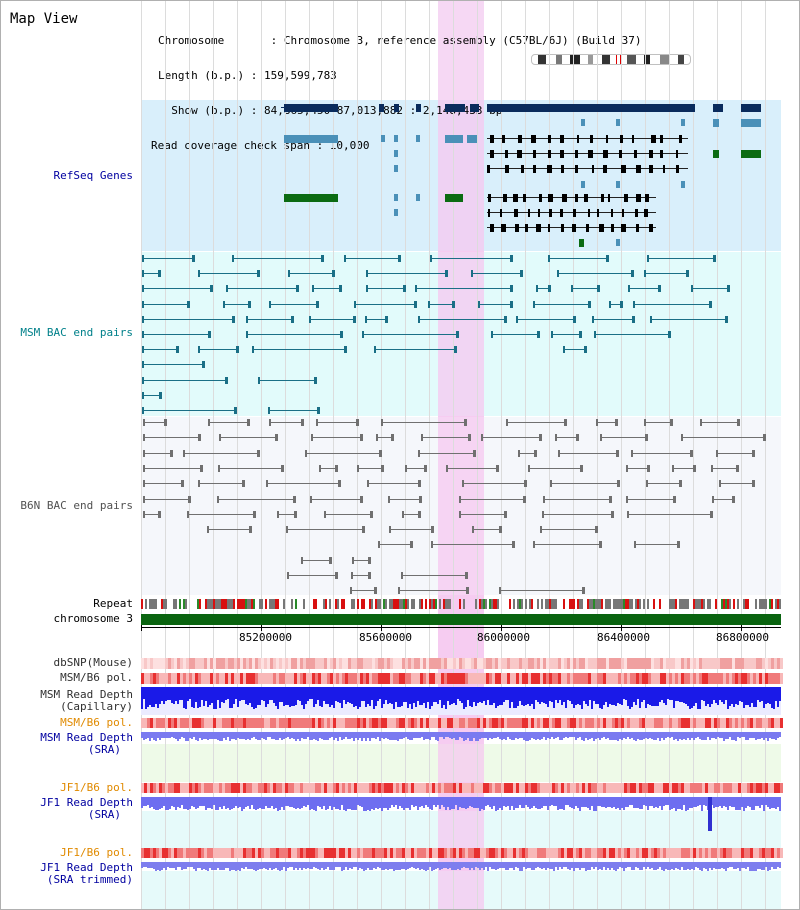  Describe the element at coordinates (325, 530) in the screenshot. I see `b6n-bac-pair-line` at that location.